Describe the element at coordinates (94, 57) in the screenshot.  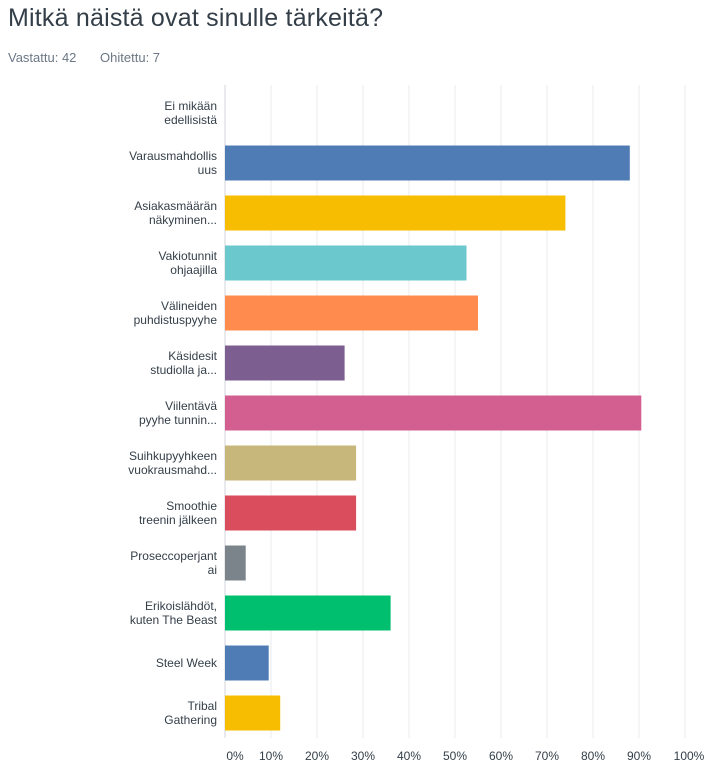
I see `response-stats: Vastattu: 42 Ohitettu: 7` at that location.